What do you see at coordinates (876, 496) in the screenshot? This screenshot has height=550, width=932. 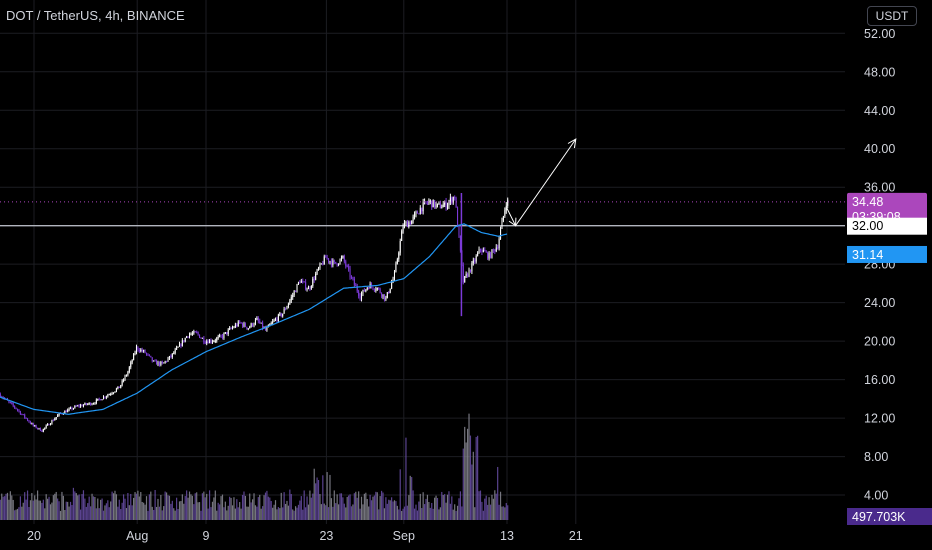 I see `price-tick-label: 4.00` at bounding box center [876, 496].